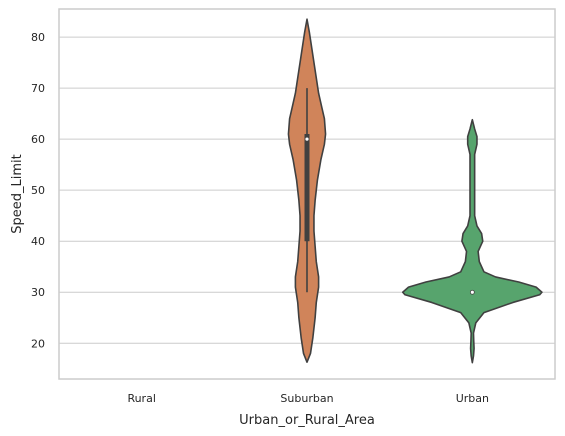  Describe the element at coordinates (17, 193) in the screenshot. I see `y-axis-label: Speed_Limit` at that location.